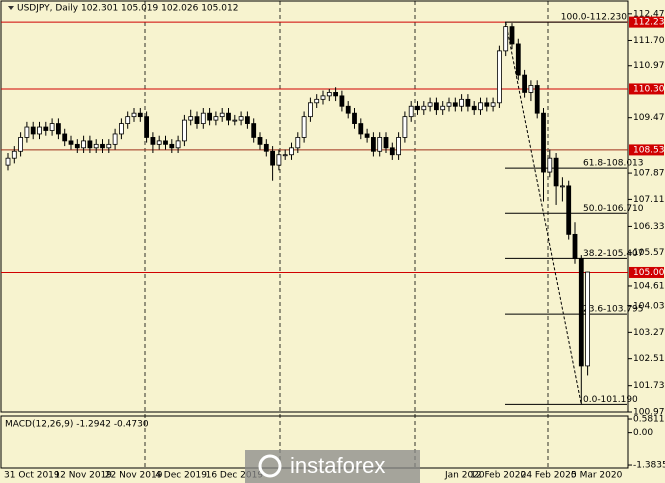 This screenshot has width=665, height=483. What do you see at coordinates (649, 307) in the screenshot?
I see `y-tick-label: 104.030` at bounding box center [649, 307].